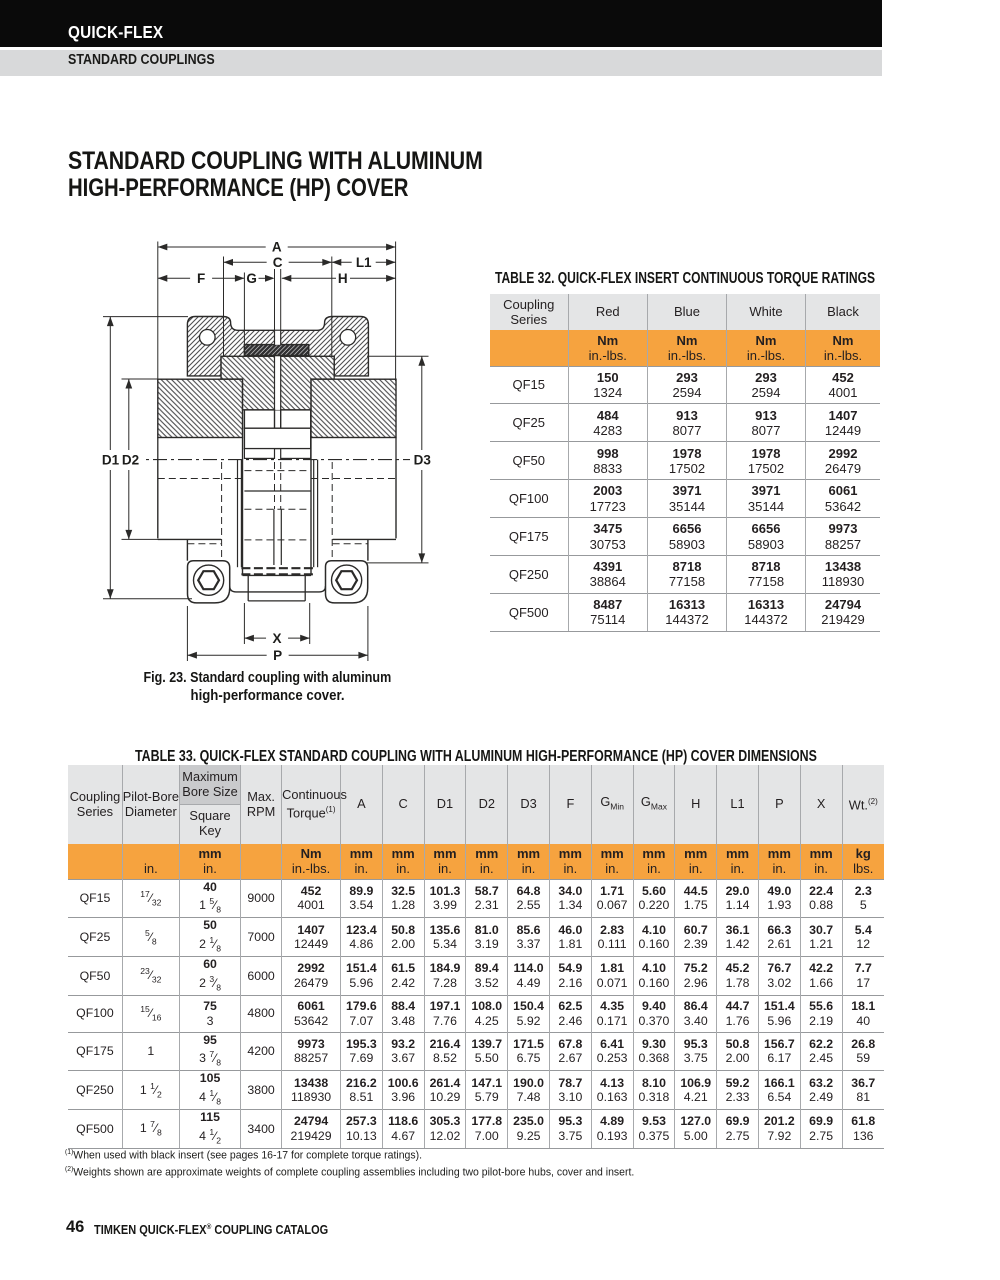  What do you see at coordinates (277, 638) in the screenshot?
I see `svg-text: X` at bounding box center [277, 638].